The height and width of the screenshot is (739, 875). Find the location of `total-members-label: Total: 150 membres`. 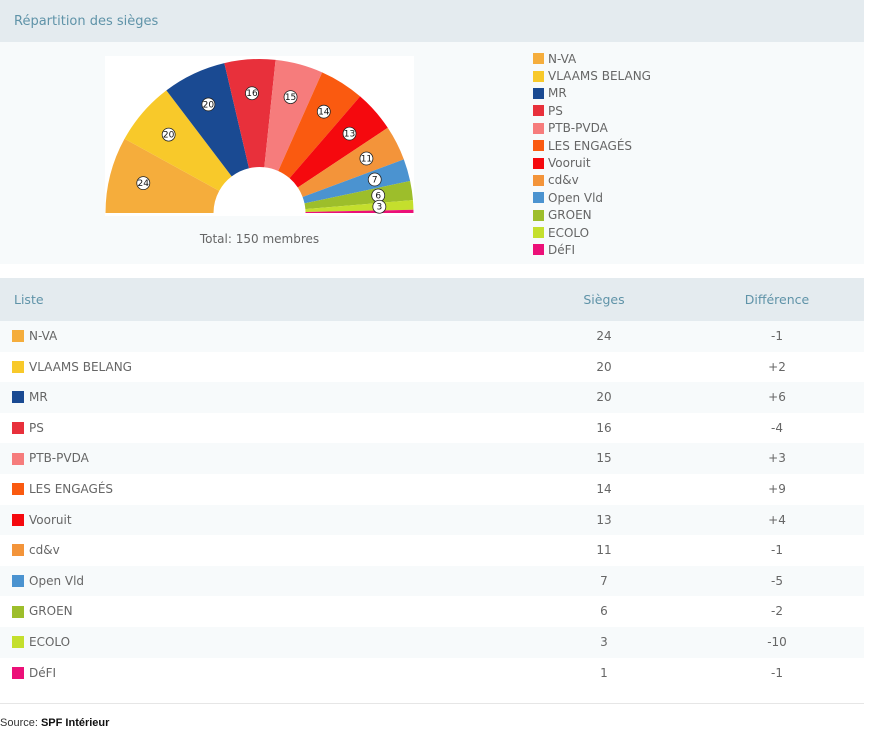

total-members-label: Total: 150 membres is located at coordinates (259, 239).